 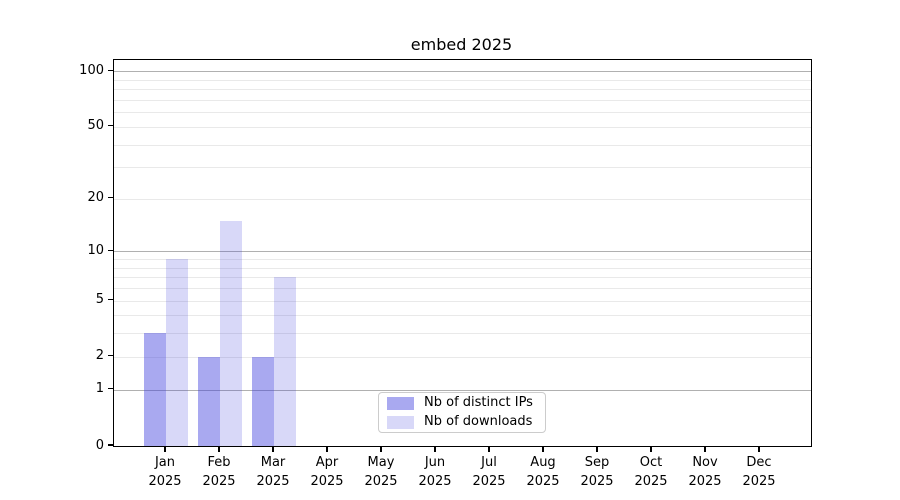 I want to click on x-tick-label: Oct 2025, so click(x=651, y=472).